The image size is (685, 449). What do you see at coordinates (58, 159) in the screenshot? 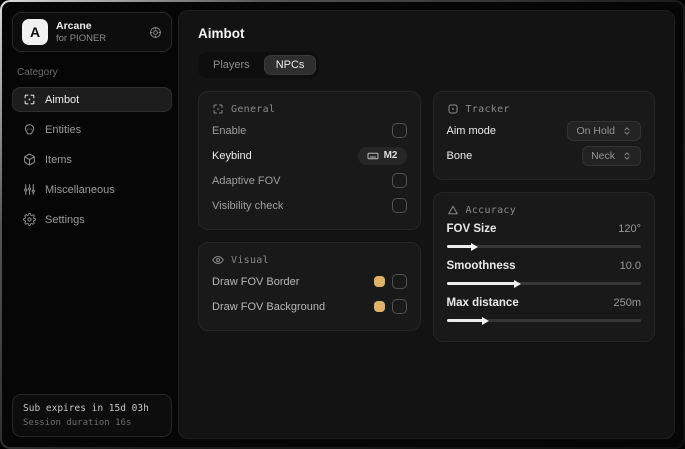
I see `sidebar-item-label: Items` at bounding box center [58, 159].